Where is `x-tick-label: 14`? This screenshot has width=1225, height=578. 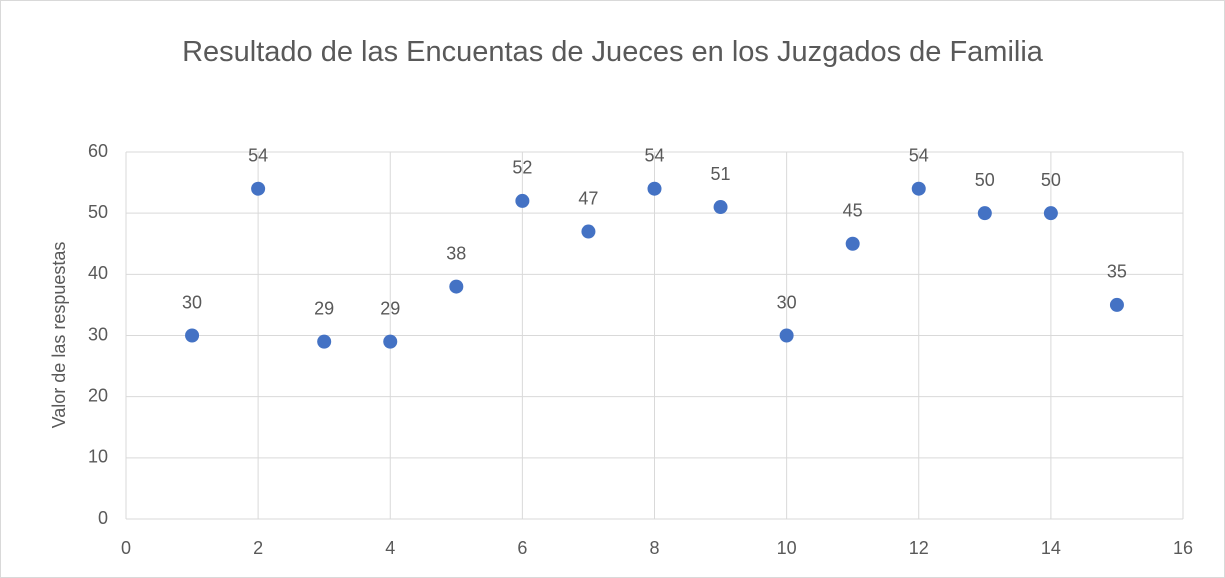
x-tick-label: 14 is located at coordinates (1051, 548).